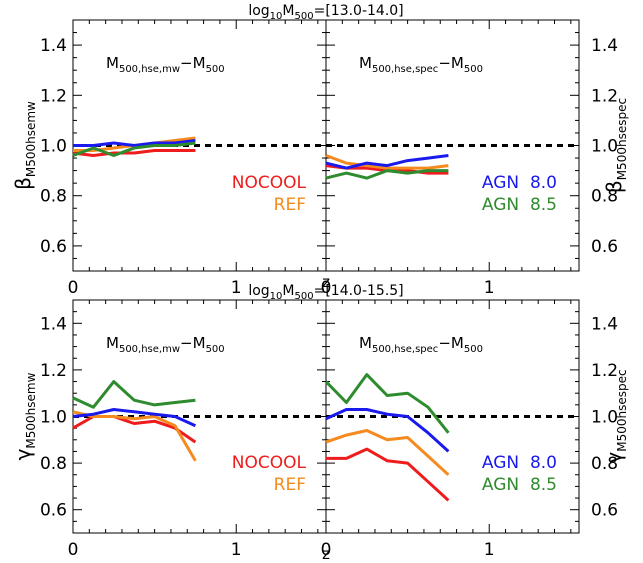 This screenshot has width=643, height=563. What do you see at coordinates (325, 12) in the screenshot?
I see `row-title: log10M500=[13.0-14.0]` at bounding box center [325, 12].